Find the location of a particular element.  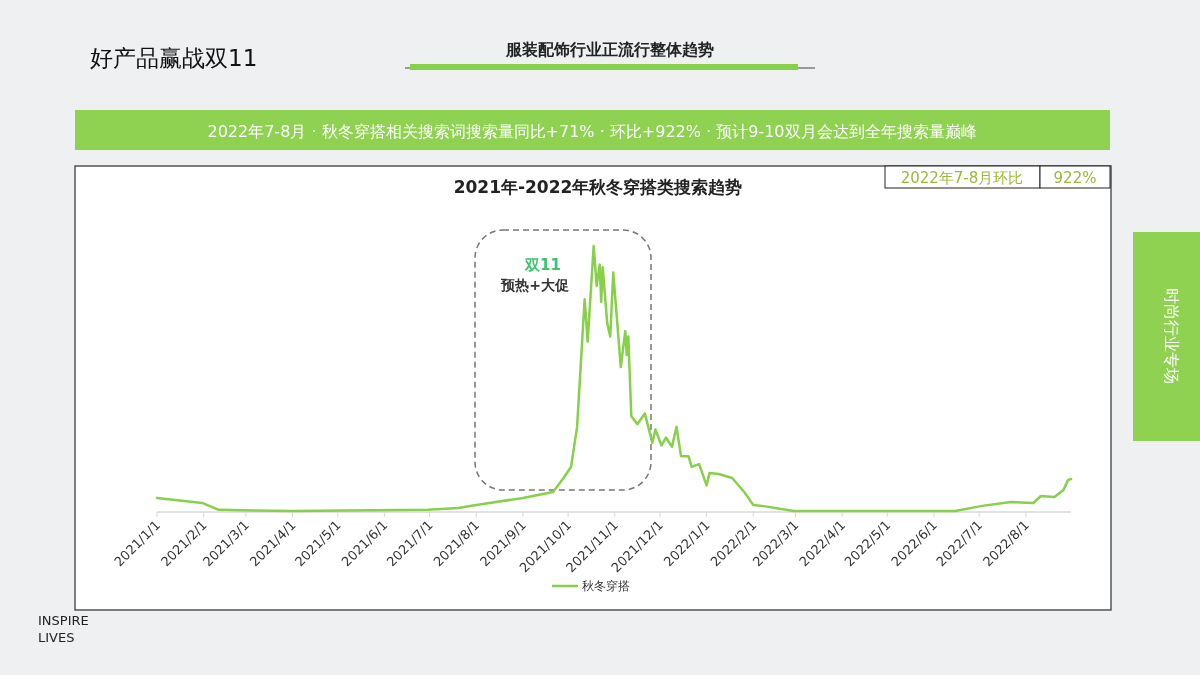

annotation: 预热+大促 is located at coordinates (534, 285).